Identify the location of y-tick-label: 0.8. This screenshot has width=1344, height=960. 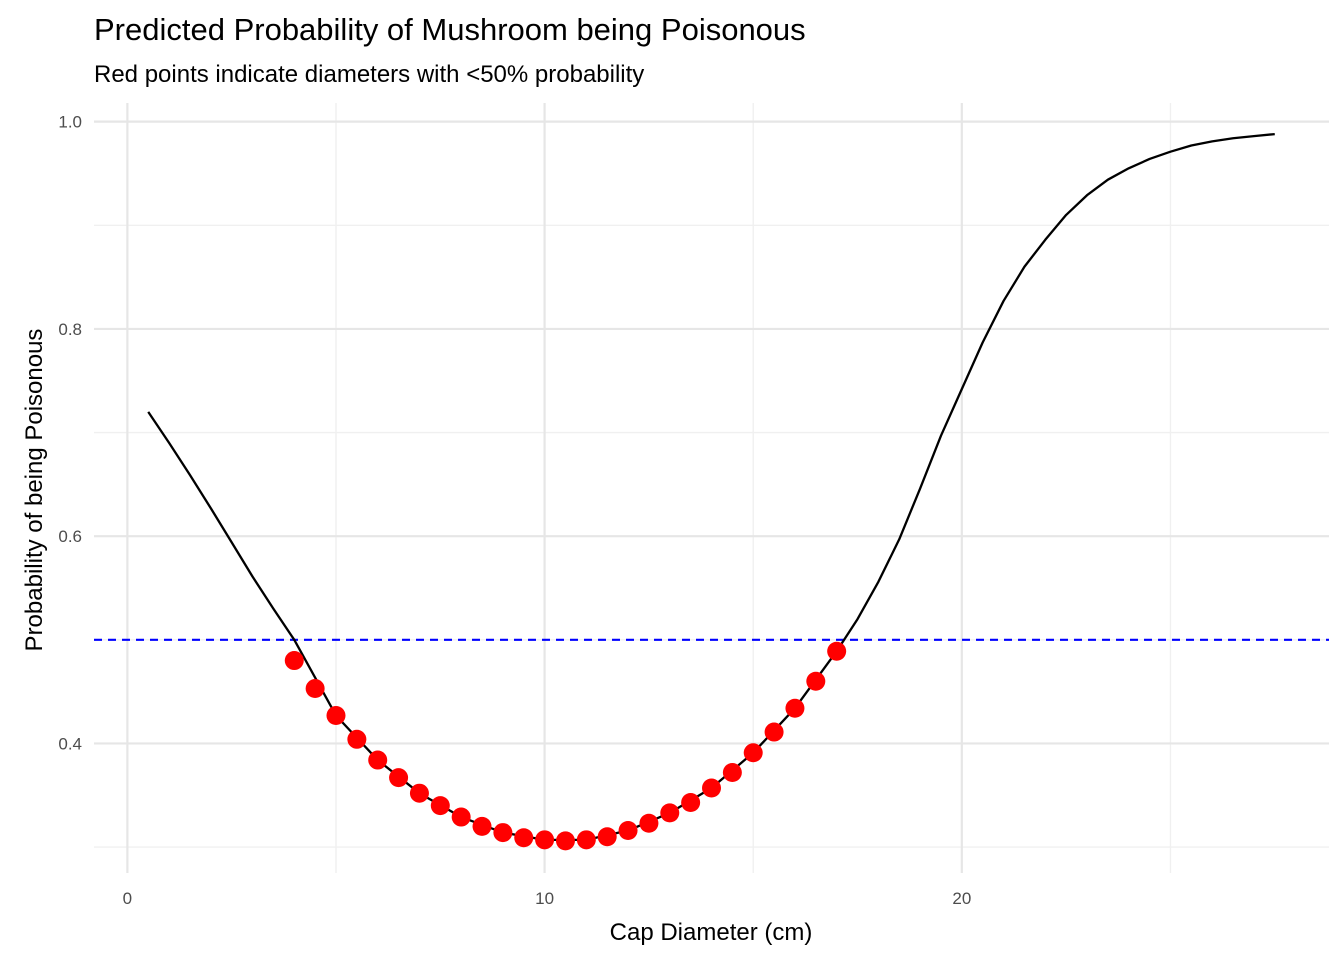
(70, 329).